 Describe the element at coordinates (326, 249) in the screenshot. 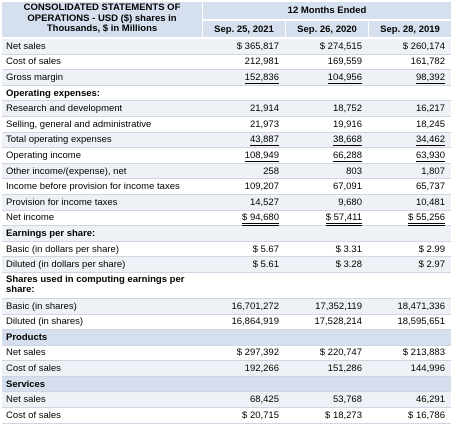

I see `value-cell: $ 3.31` at that location.